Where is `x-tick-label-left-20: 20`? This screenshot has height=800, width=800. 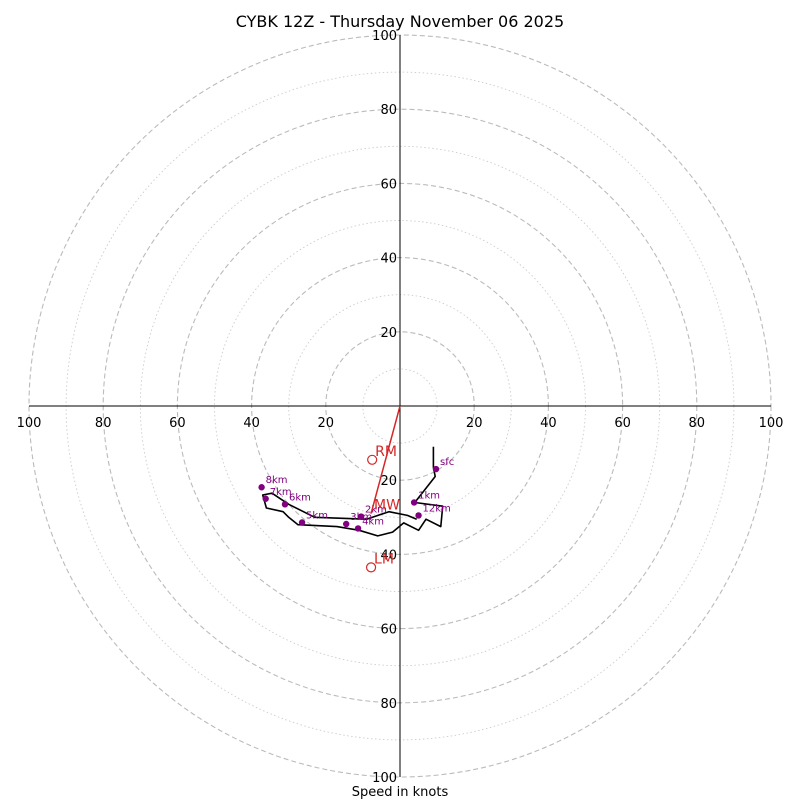 x-tick-label-left-20: 20 is located at coordinates (326, 423).